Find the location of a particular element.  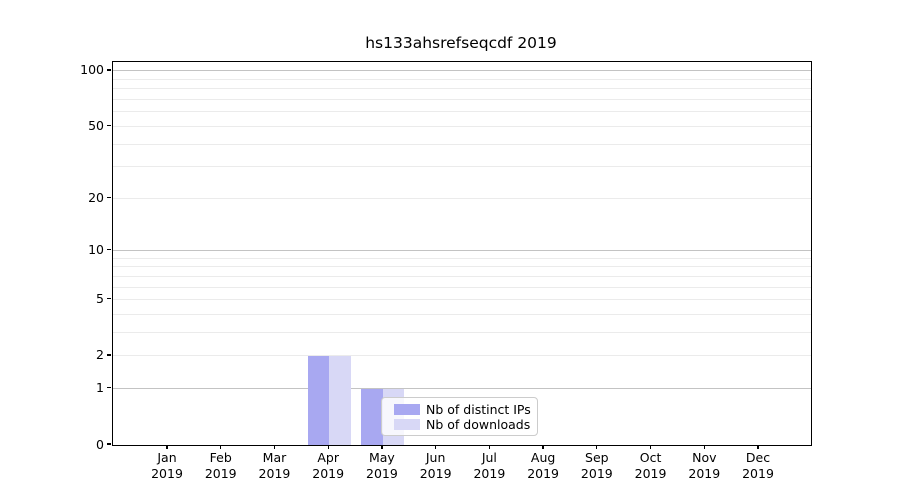

y-tick-label: 50 is located at coordinates (96, 125).